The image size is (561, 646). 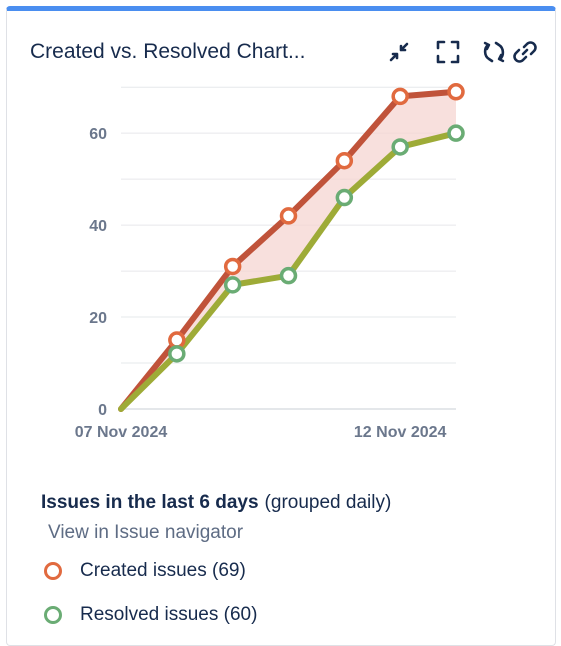 I want to click on y-tick-label: 60, so click(x=98, y=134).